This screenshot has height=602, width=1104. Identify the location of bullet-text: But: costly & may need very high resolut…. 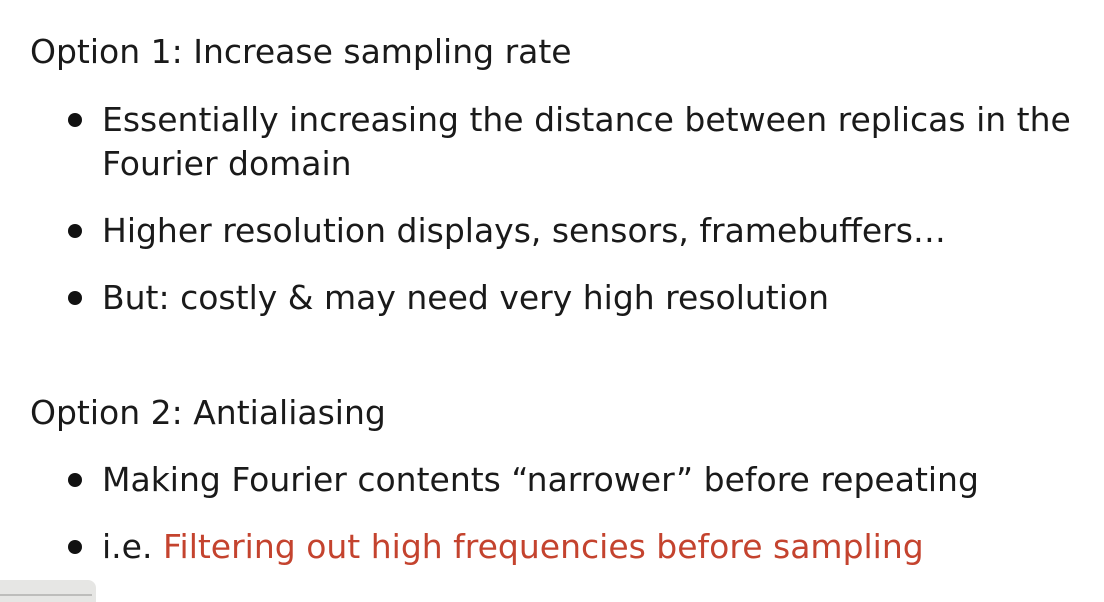
(465, 297).